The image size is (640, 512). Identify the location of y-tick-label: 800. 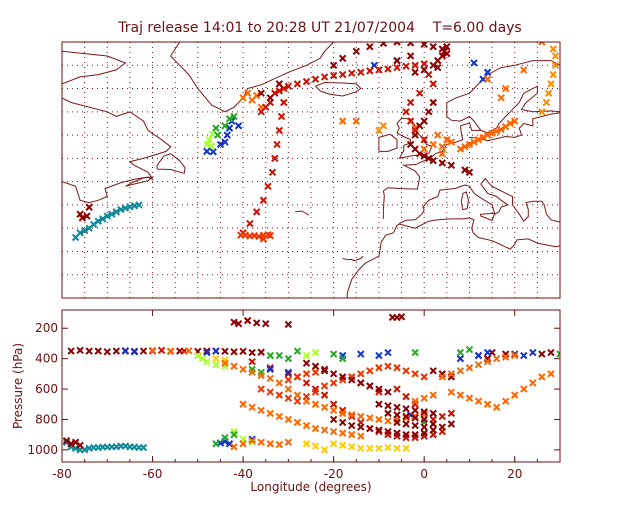
(46, 419).